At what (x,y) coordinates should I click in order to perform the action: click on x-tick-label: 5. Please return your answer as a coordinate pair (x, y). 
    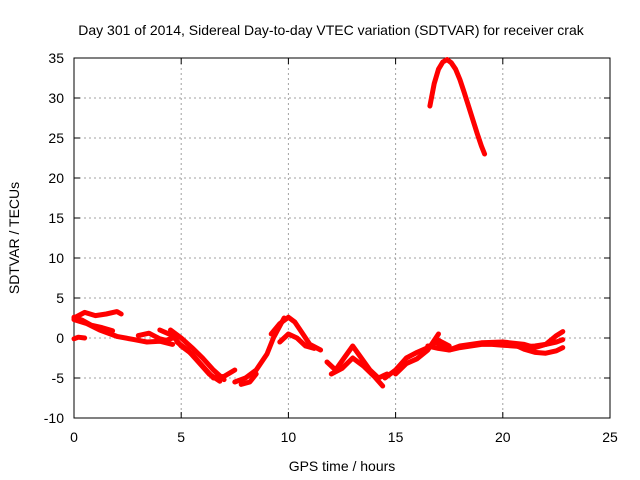
    Looking at the image, I should click on (181, 437).